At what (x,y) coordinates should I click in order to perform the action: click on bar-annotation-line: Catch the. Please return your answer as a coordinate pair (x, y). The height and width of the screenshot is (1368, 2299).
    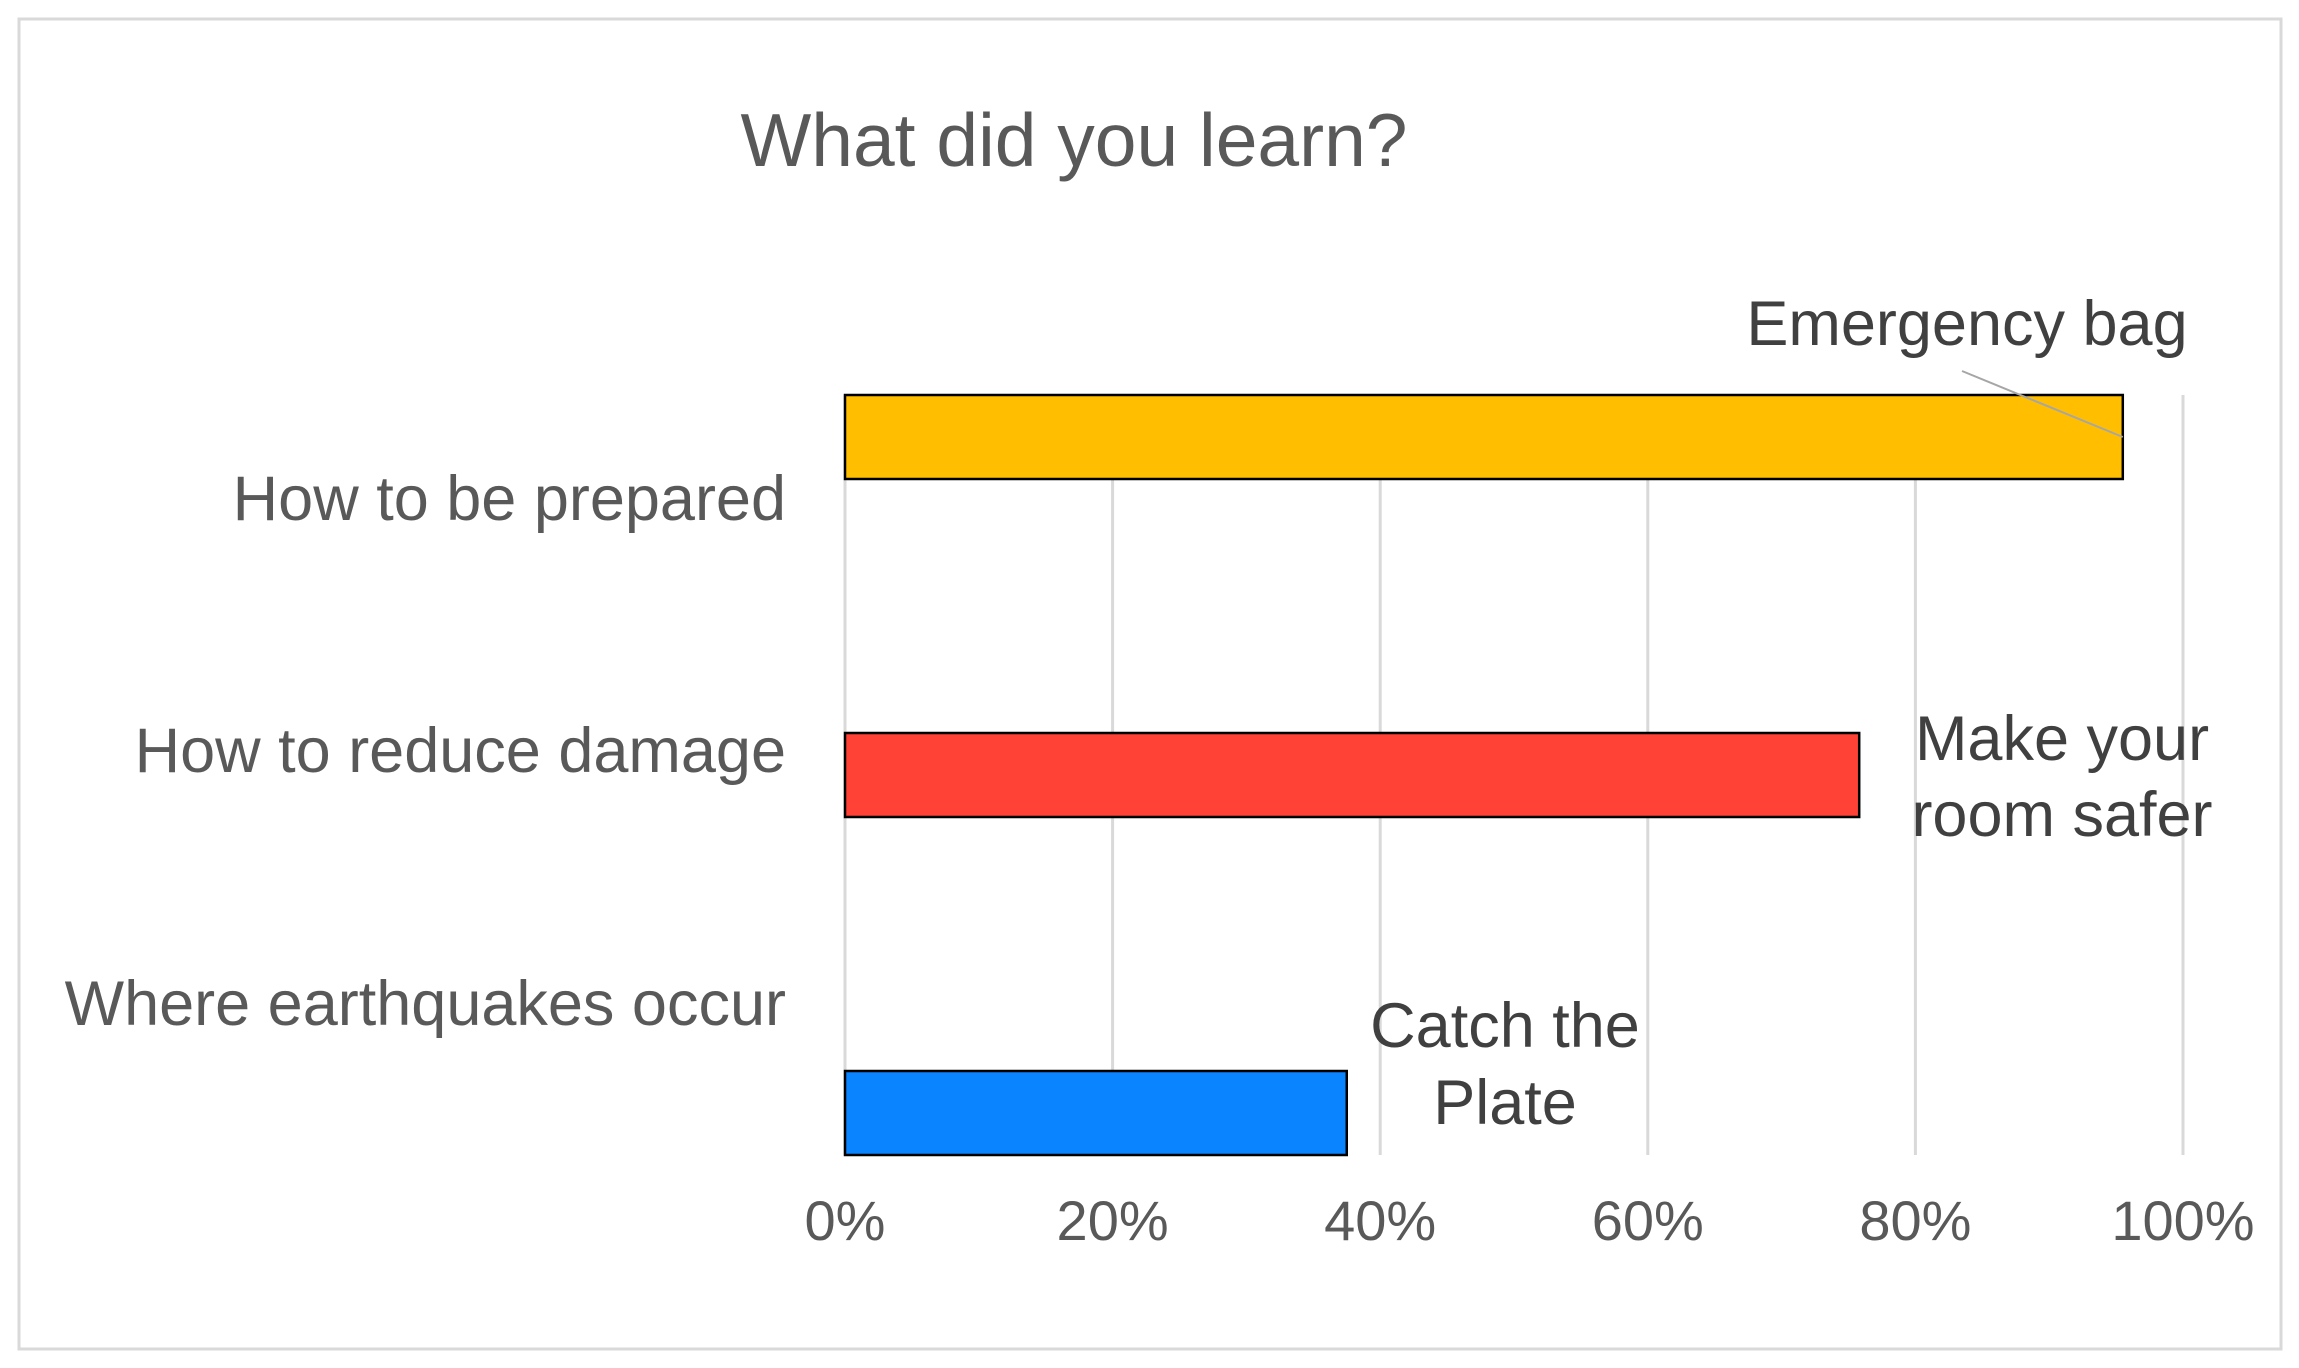
    Looking at the image, I should click on (1505, 1026).